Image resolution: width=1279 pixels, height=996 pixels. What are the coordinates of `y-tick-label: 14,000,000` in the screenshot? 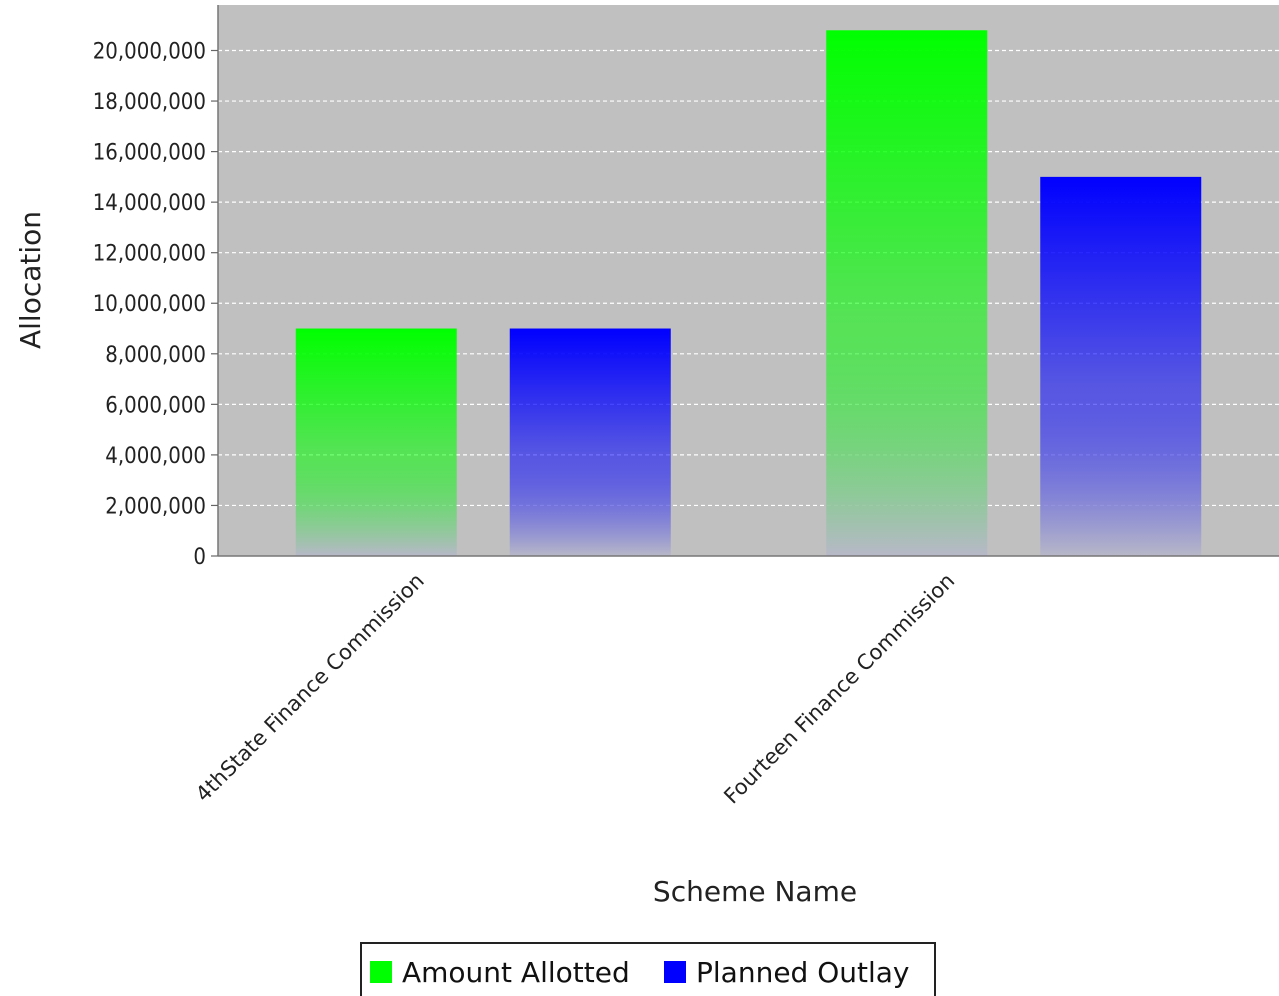 It's located at (149, 203).